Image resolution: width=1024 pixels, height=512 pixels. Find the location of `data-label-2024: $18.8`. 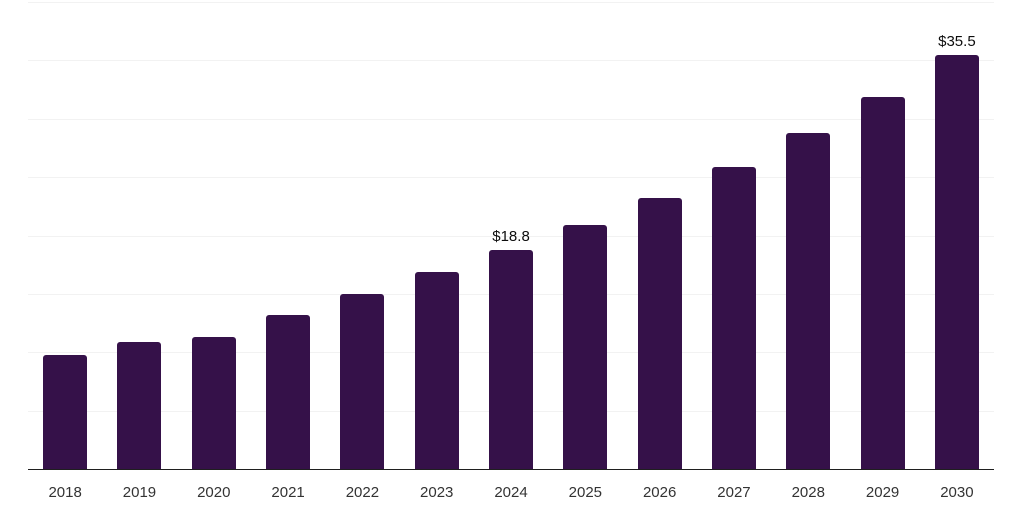

data-label-2024: $18.8 is located at coordinates (511, 236).